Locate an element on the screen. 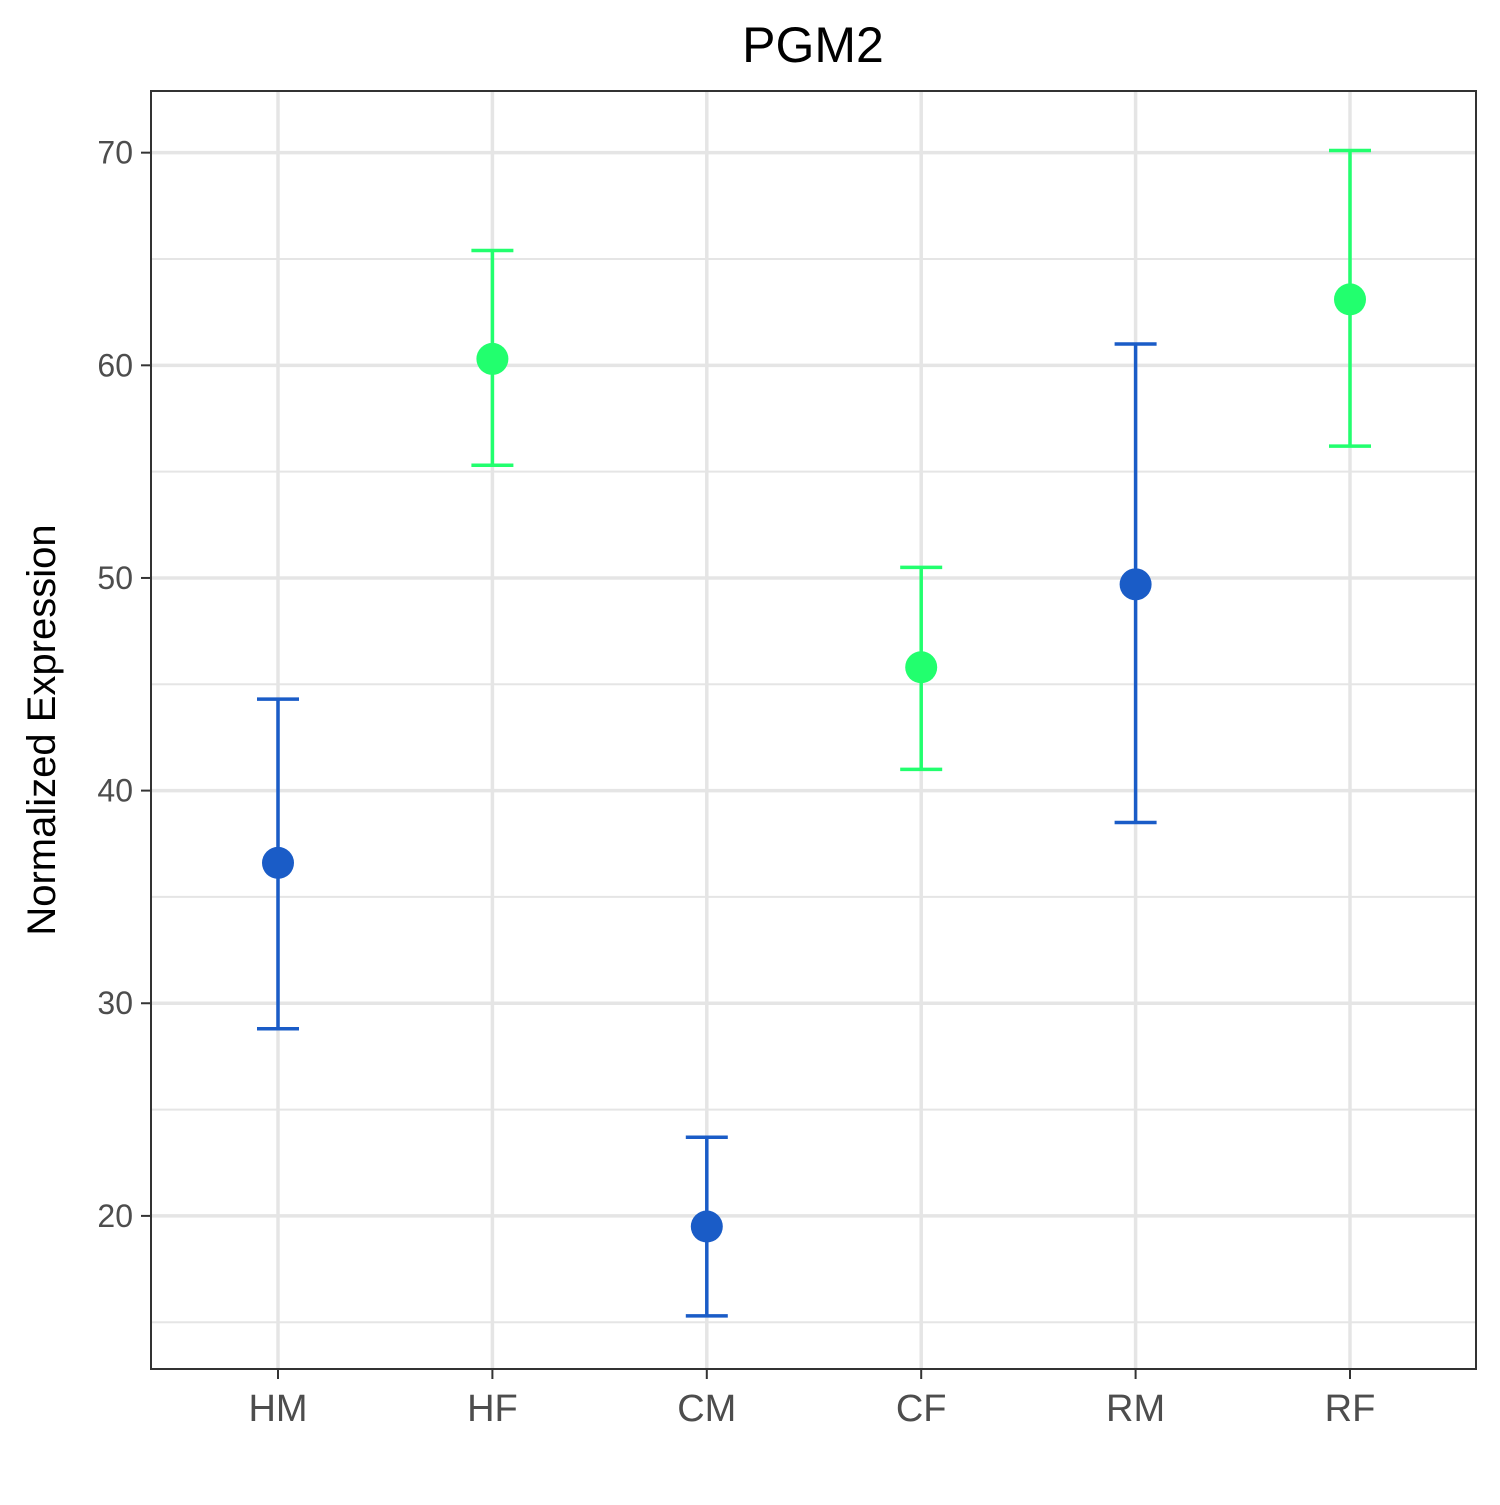 The image size is (1500, 1505). y-tick-label: 50 is located at coordinates (115, 578).